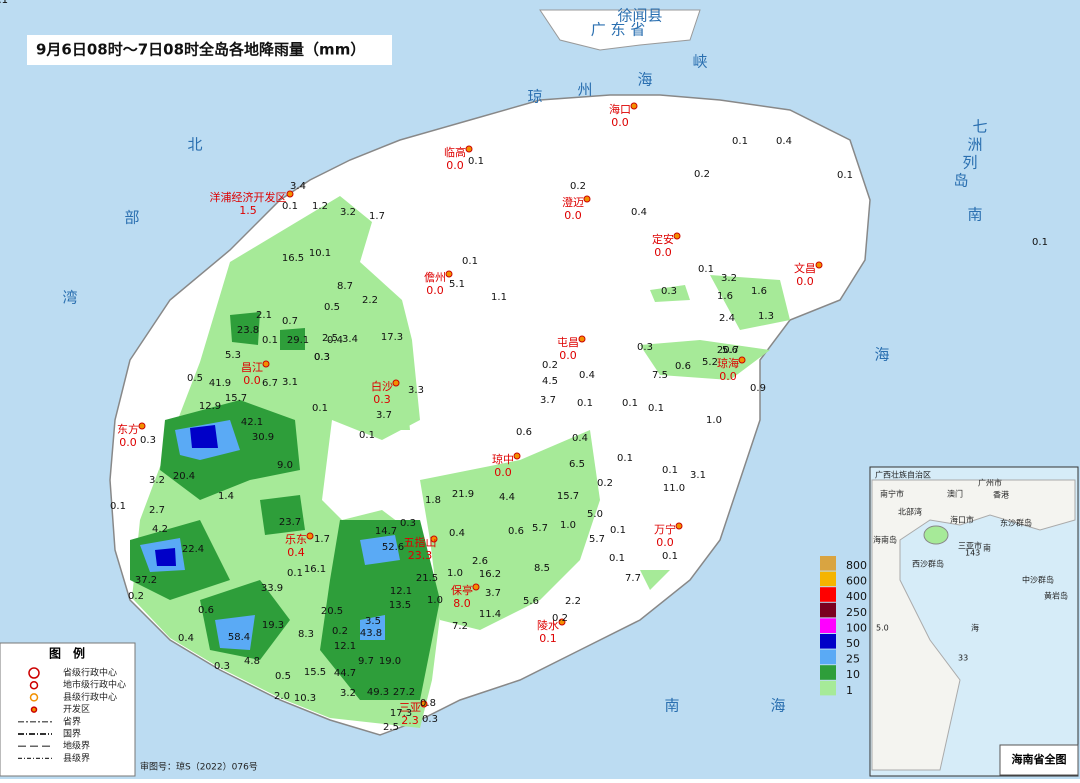  I want to click on station-value: 3.1, so click(290, 382).